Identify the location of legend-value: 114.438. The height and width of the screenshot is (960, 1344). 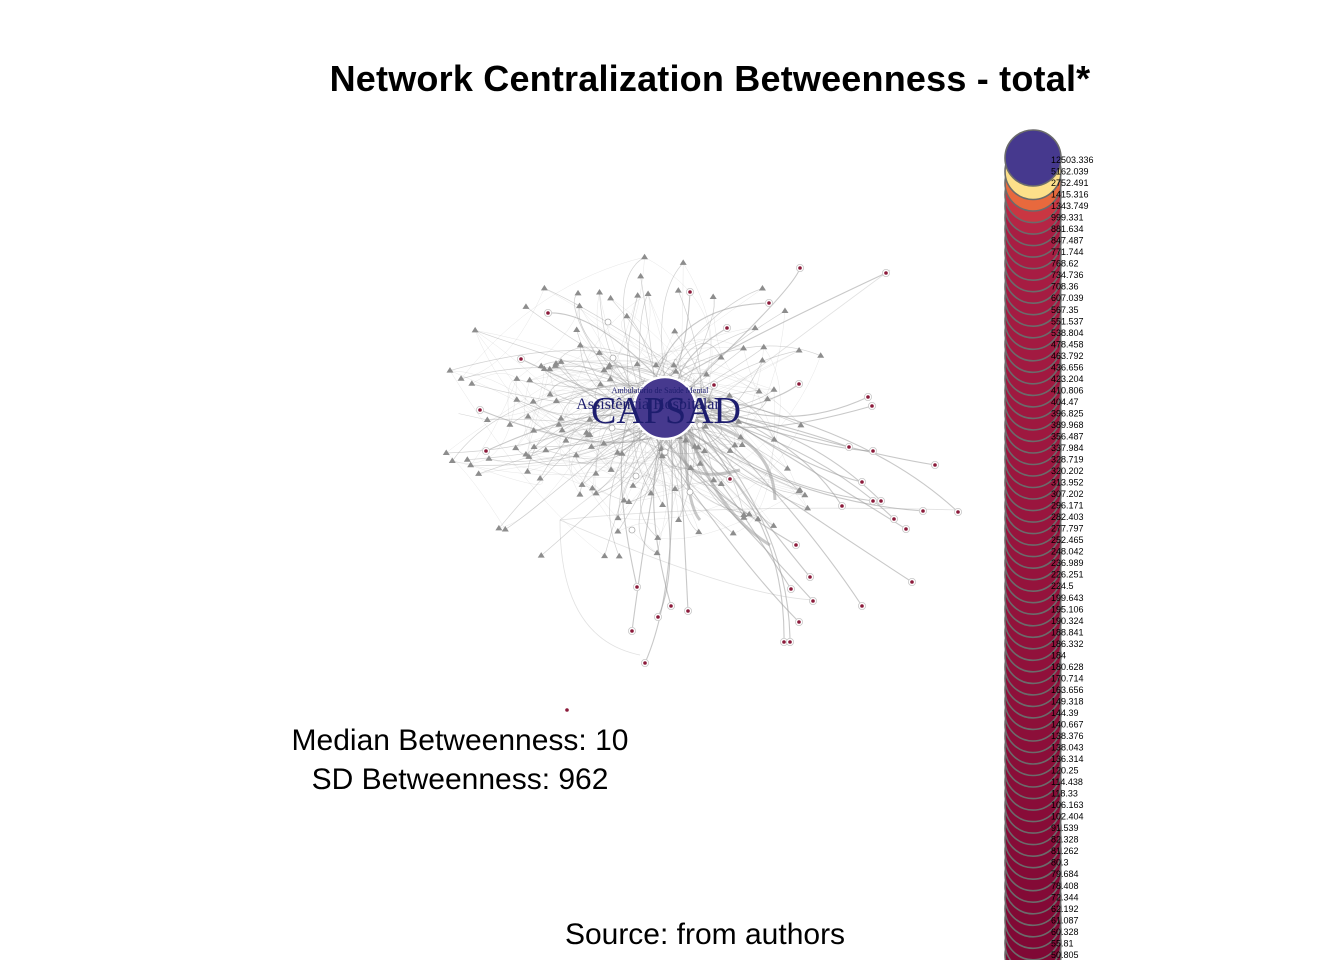
(1067, 782).